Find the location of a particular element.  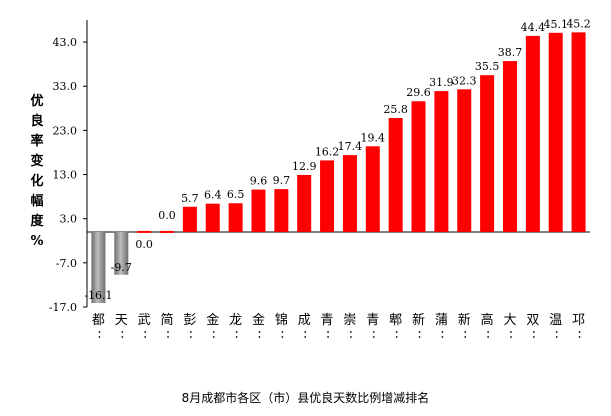

y-axis-label-char: 幅 is located at coordinates (37, 201).